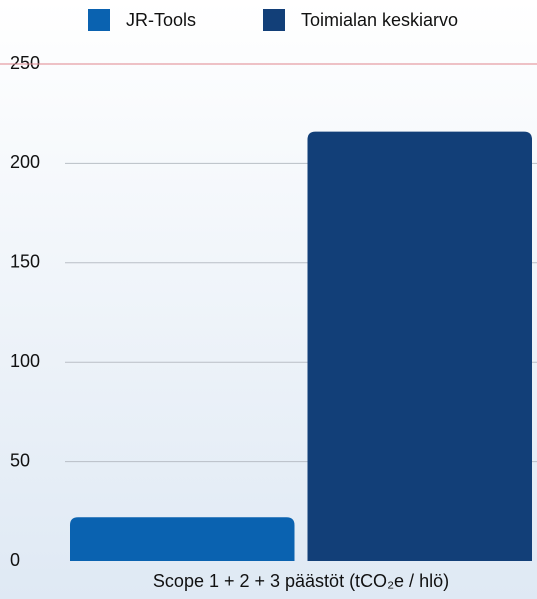  Describe the element at coordinates (379, 20) in the screenshot. I see `legend-label: Toimialan keskiarvo` at that location.